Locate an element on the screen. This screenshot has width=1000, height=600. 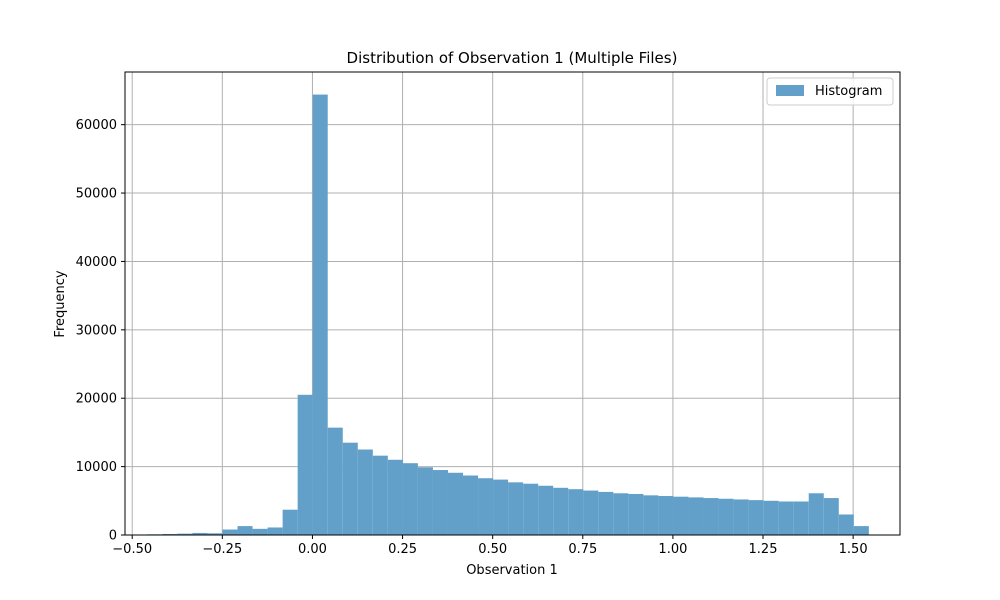
legend-label: Histogram is located at coordinates (848, 91).